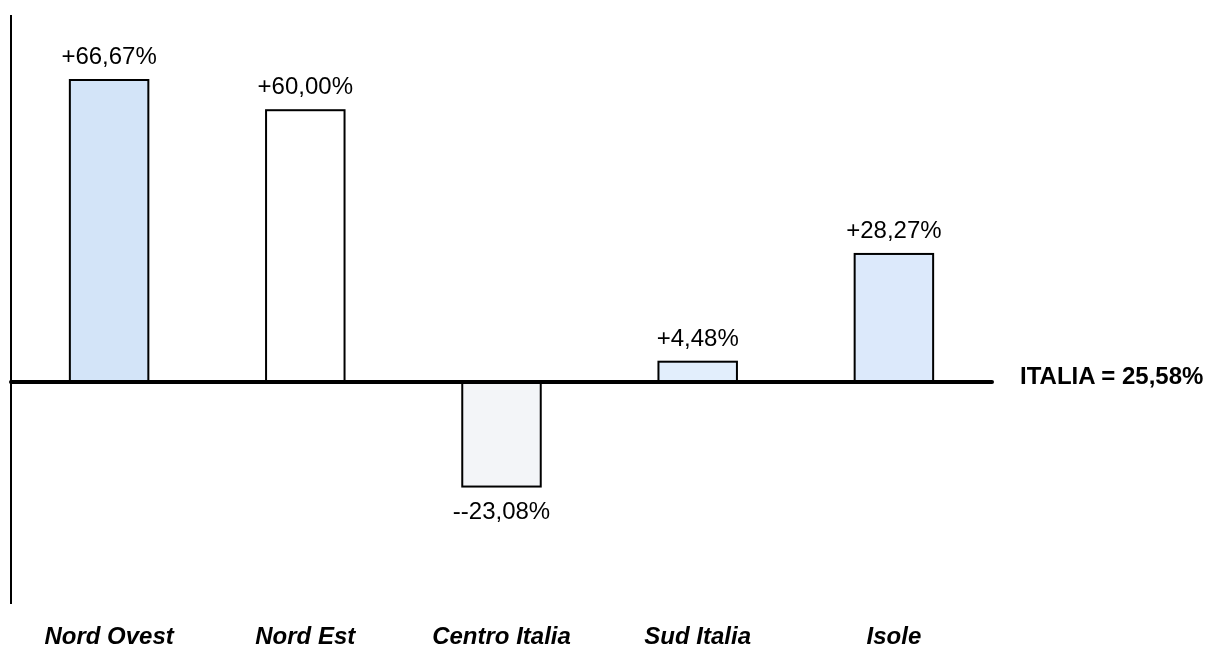 The image size is (1208, 648). What do you see at coordinates (305, 86) in the screenshot?
I see `data-label: +60,00%` at bounding box center [305, 86].